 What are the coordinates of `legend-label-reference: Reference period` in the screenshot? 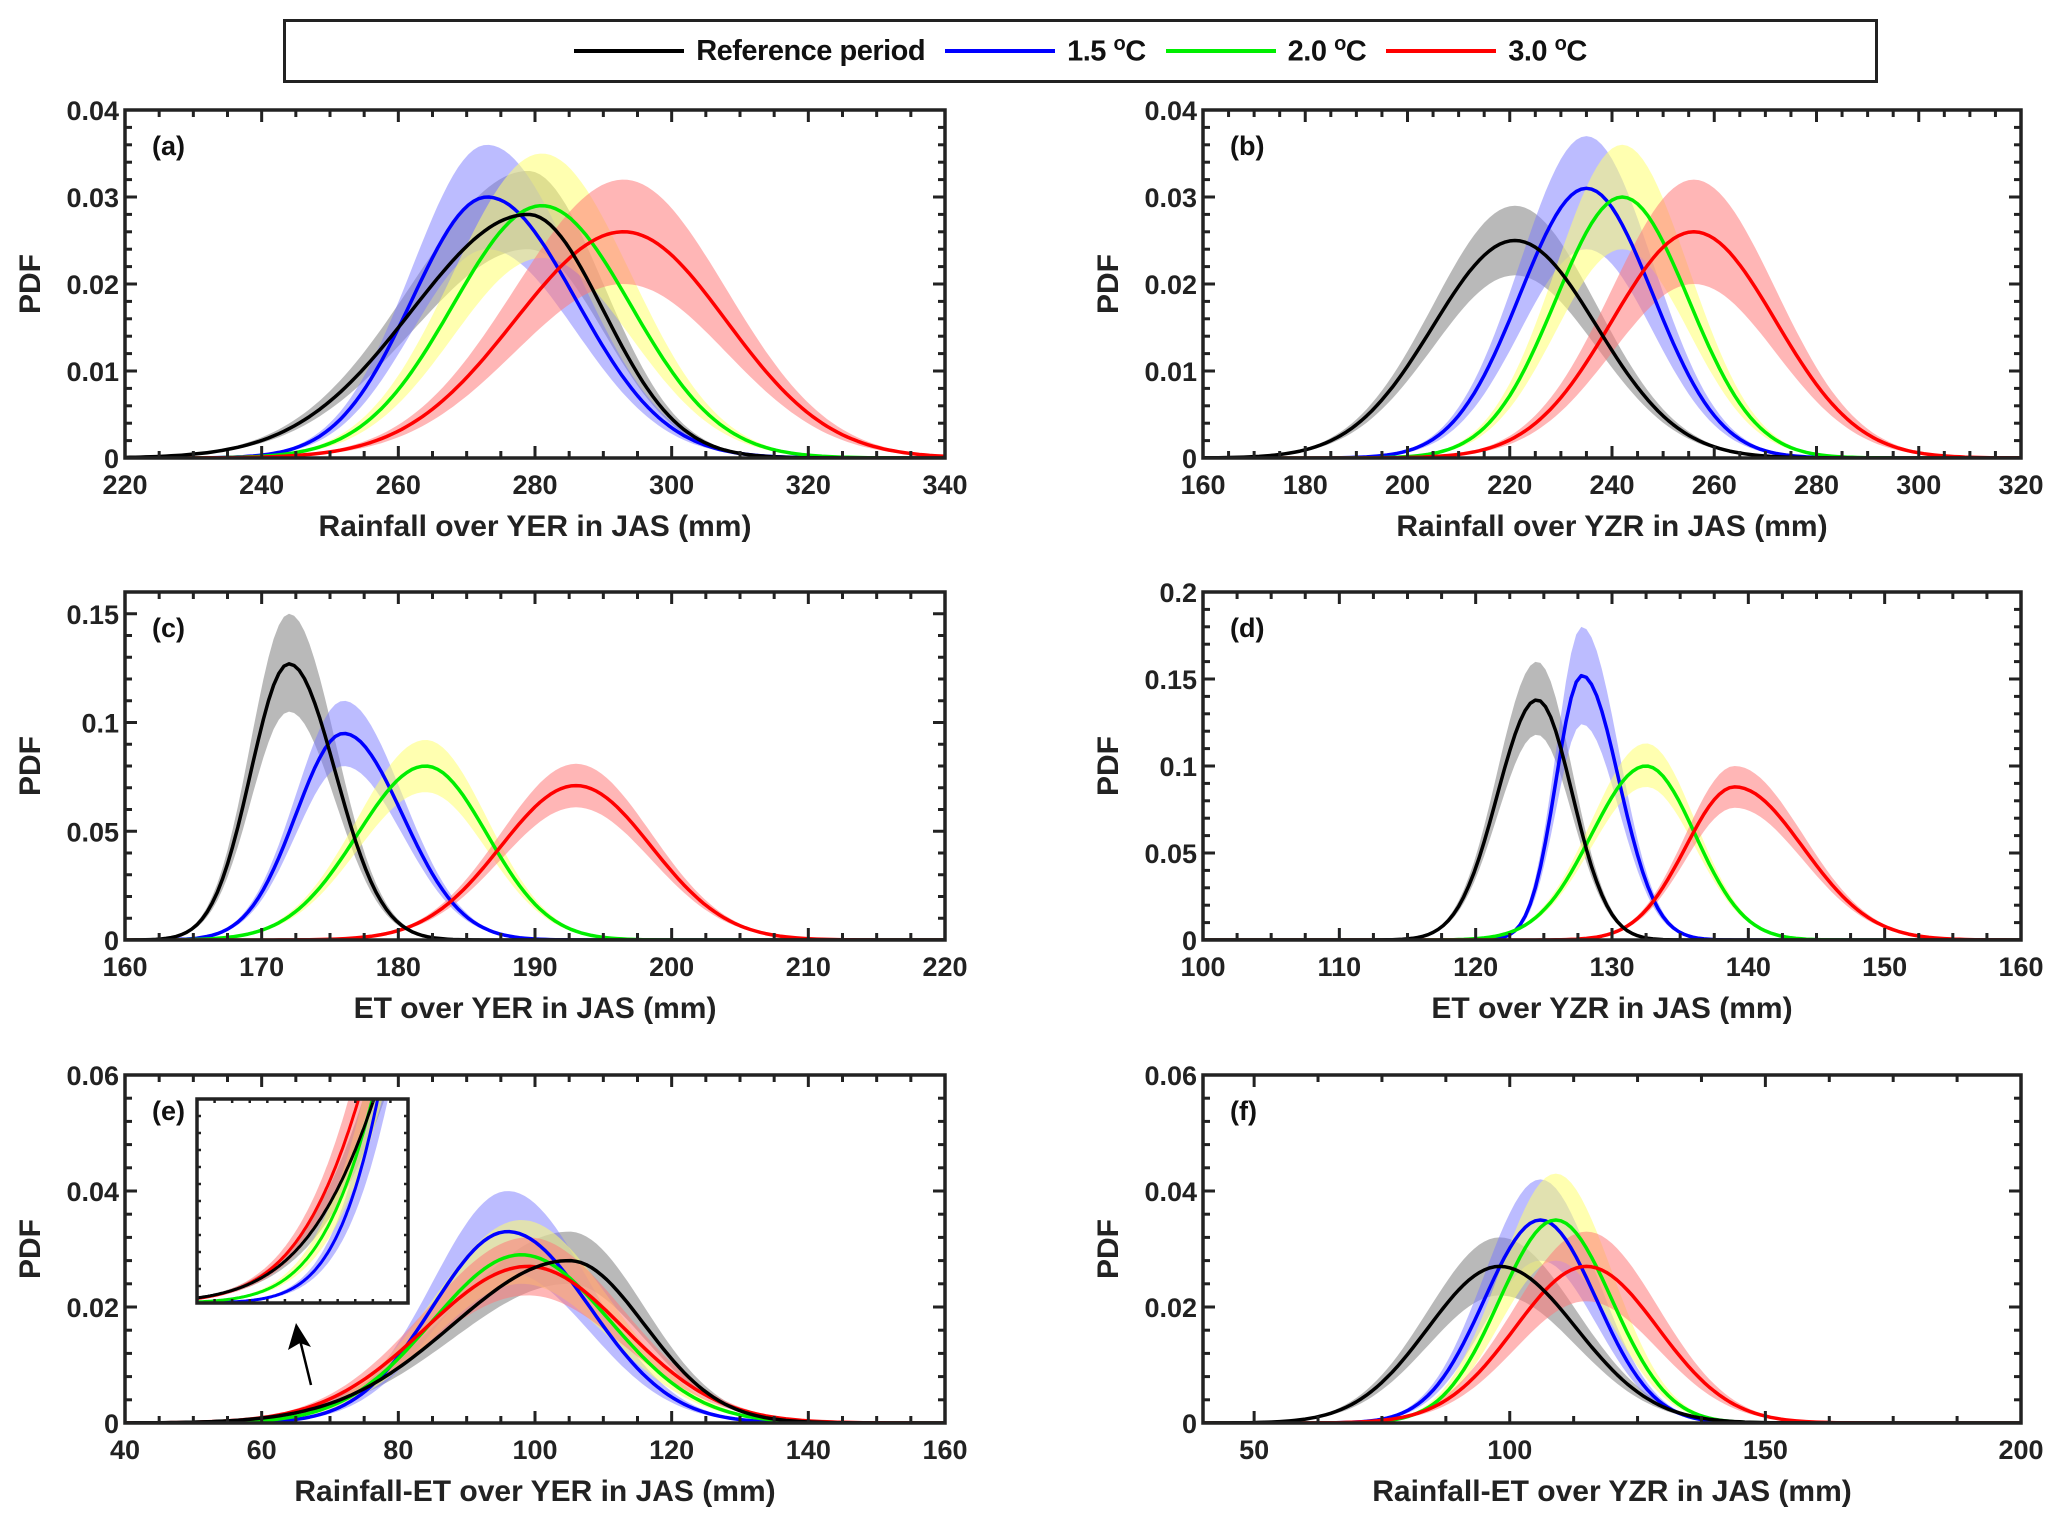 It's located at (811, 50).